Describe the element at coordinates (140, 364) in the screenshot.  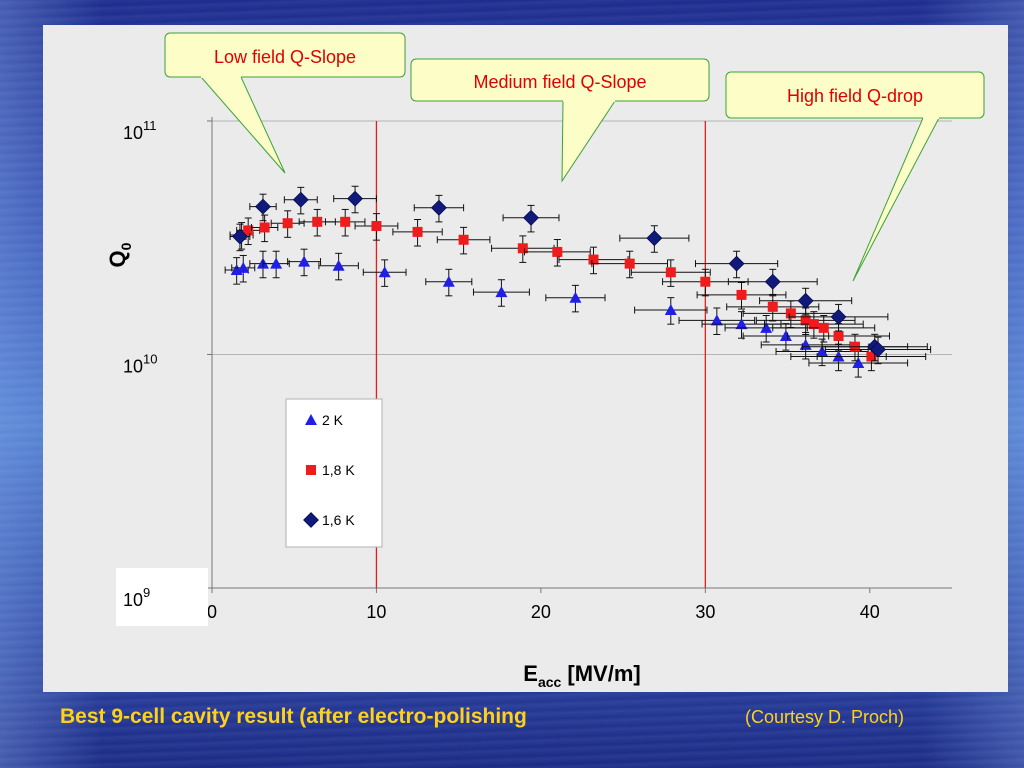
I see `y-tick-label: 1010` at that location.